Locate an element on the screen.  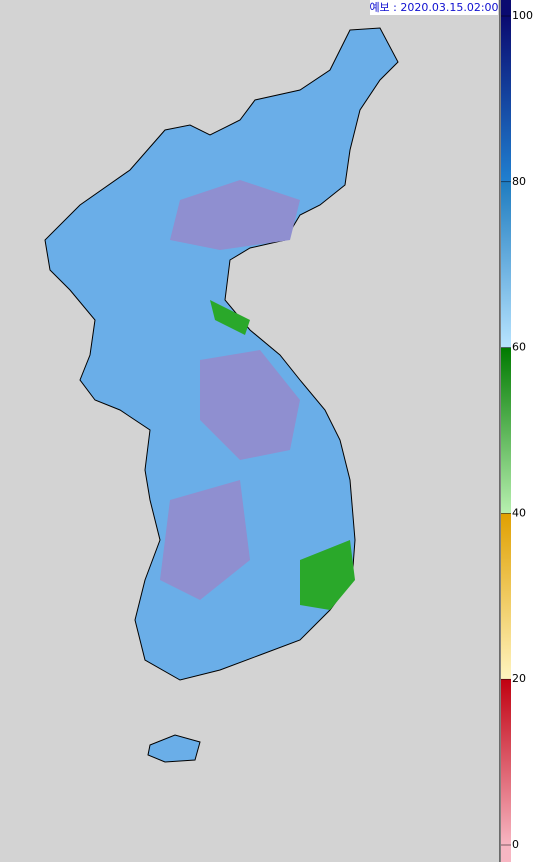
green-region is located at coordinates (282, 455).